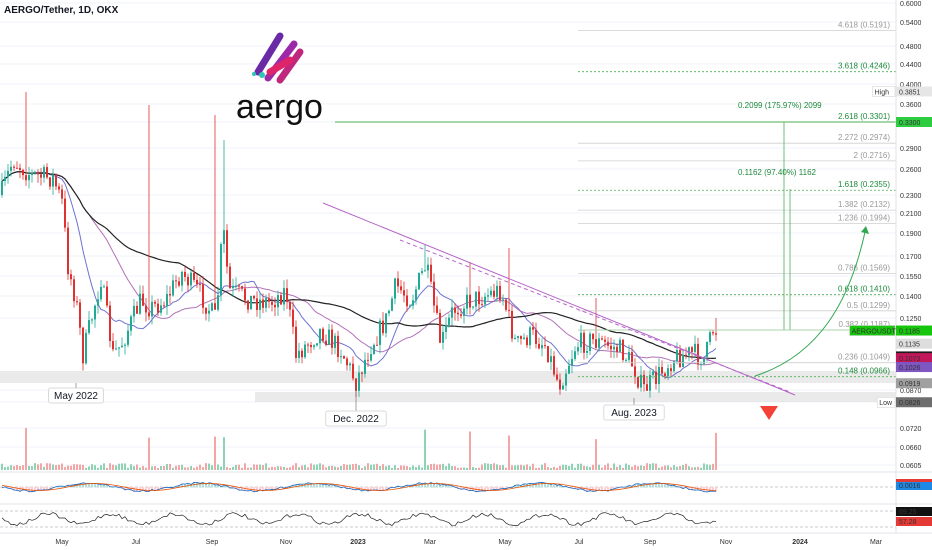 The height and width of the screenshot is (550, 932). I want to click on price-tick-label: 0.3600, so click(911, 105).